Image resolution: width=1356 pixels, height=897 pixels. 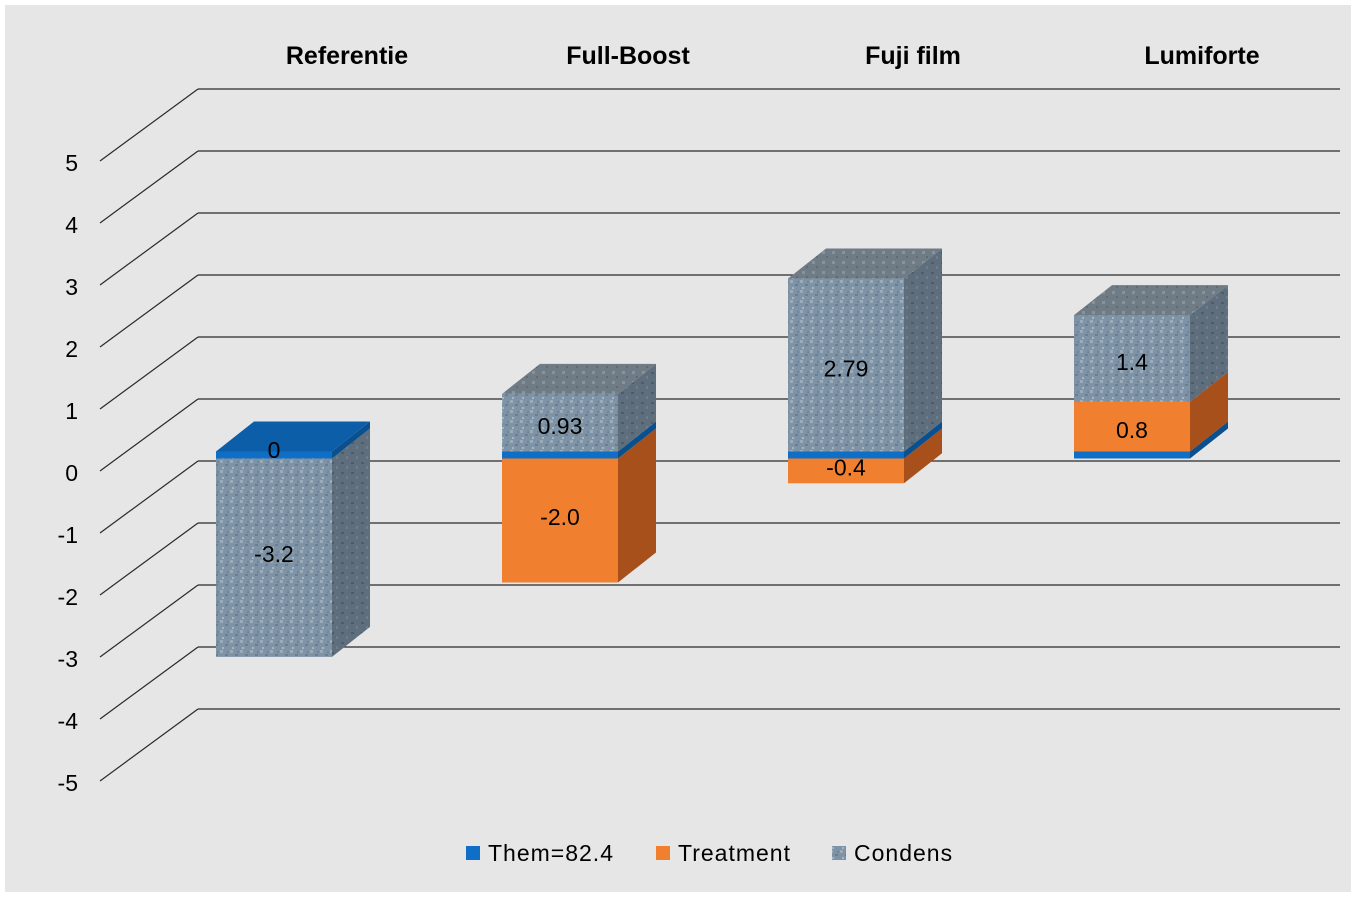 What do you see at coordinates (71, 287) in the screenshot?
I see `y-tick-label: 3` at bounding box center [71, 287].